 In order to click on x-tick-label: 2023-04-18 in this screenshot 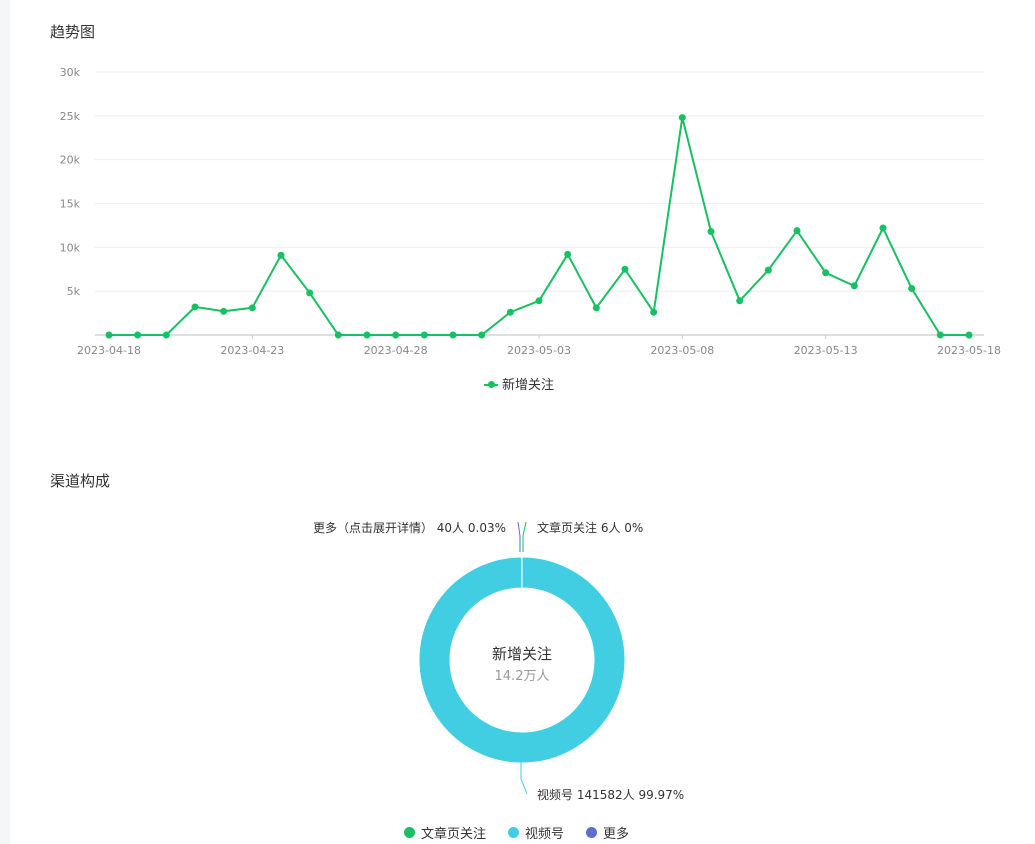, I will do `click(109, 350)`.